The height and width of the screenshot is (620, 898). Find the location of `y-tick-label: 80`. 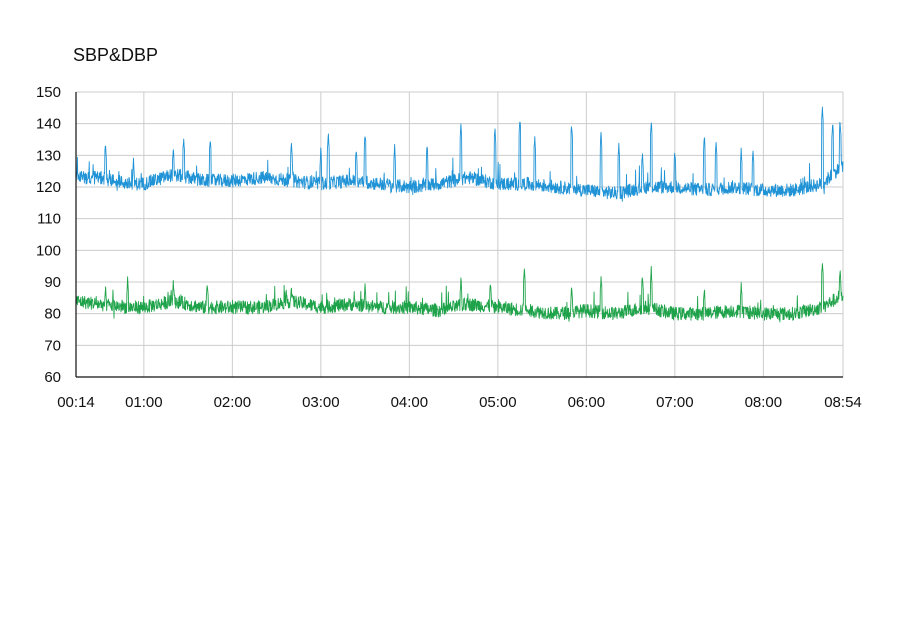

y-tick-label: 80 is located at coordinates (52, 314).